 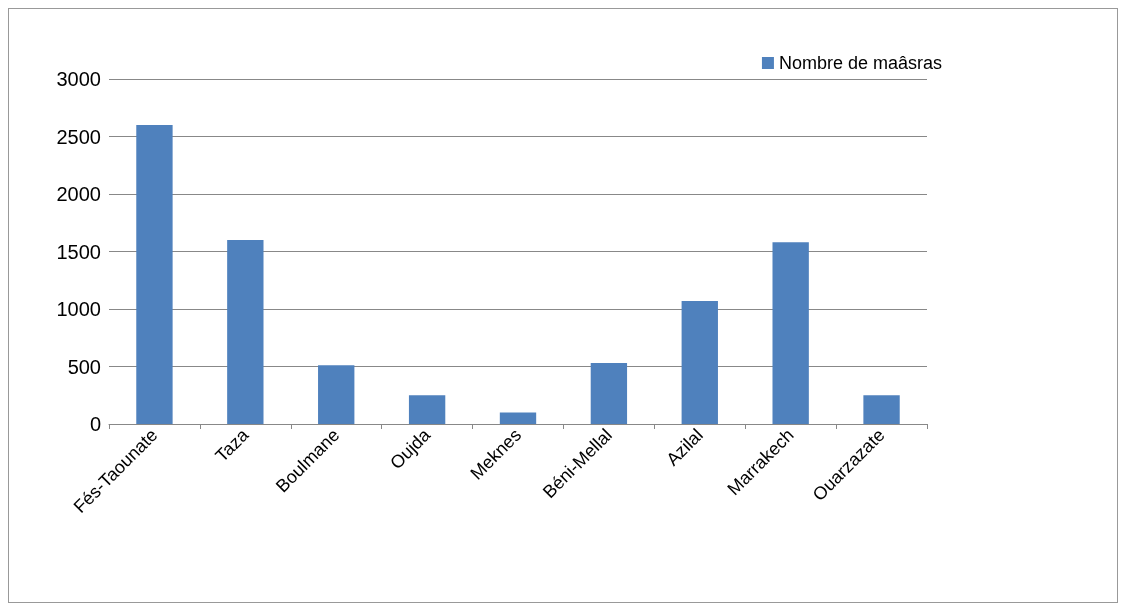 What do you see at coordinates (84, 366) in the screenshot?
I see `y-tick-label: 500` at bounding box center [84, 366].